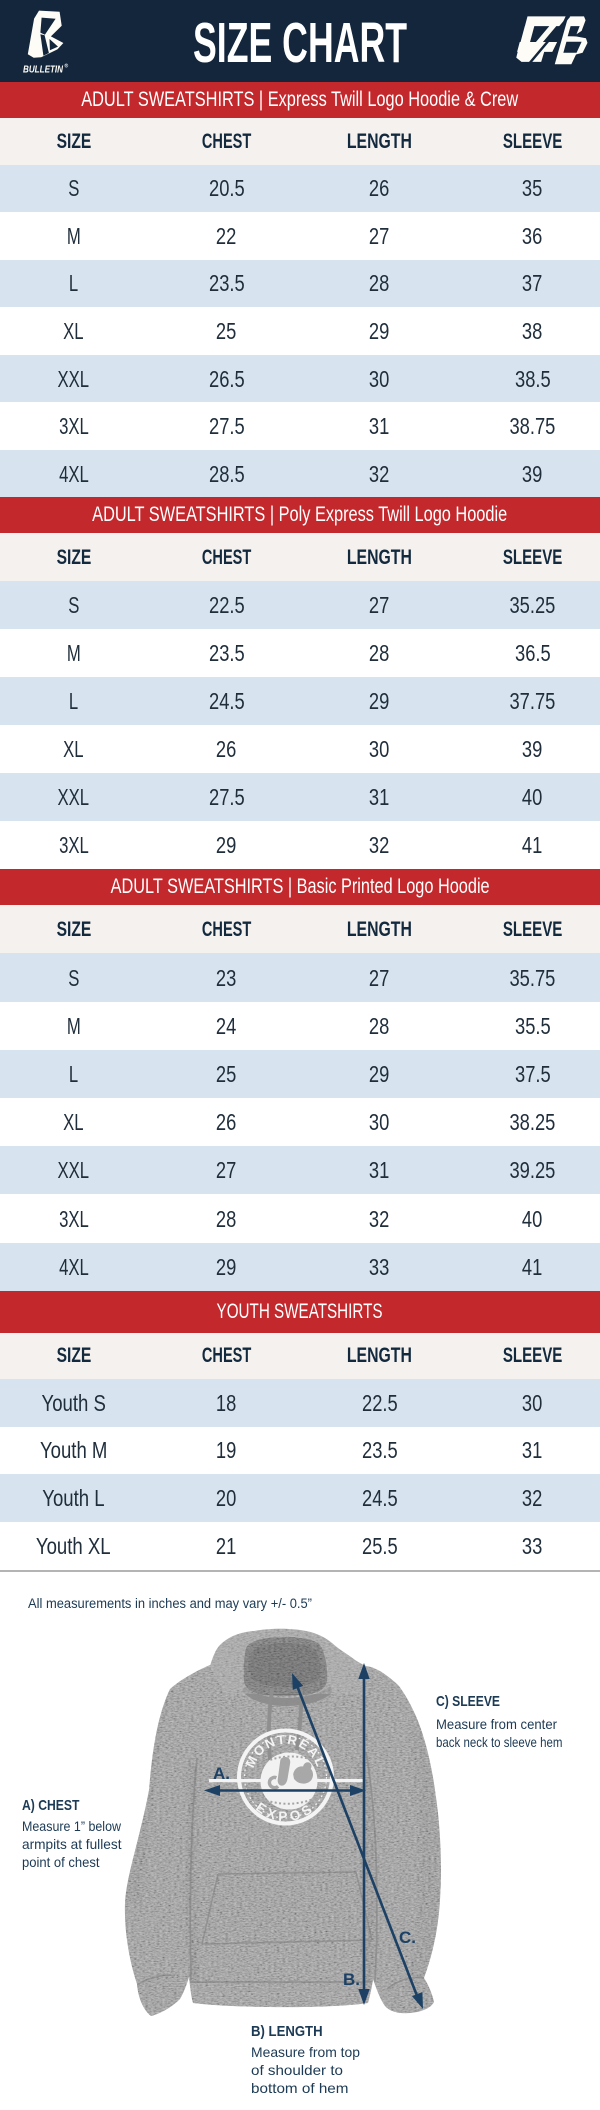 The image size is (600, 2110). What do you see at coordinates (43, 70) in the screenshot?
I see `svg-text: BULLETIN` at bounding box center [43, 70].